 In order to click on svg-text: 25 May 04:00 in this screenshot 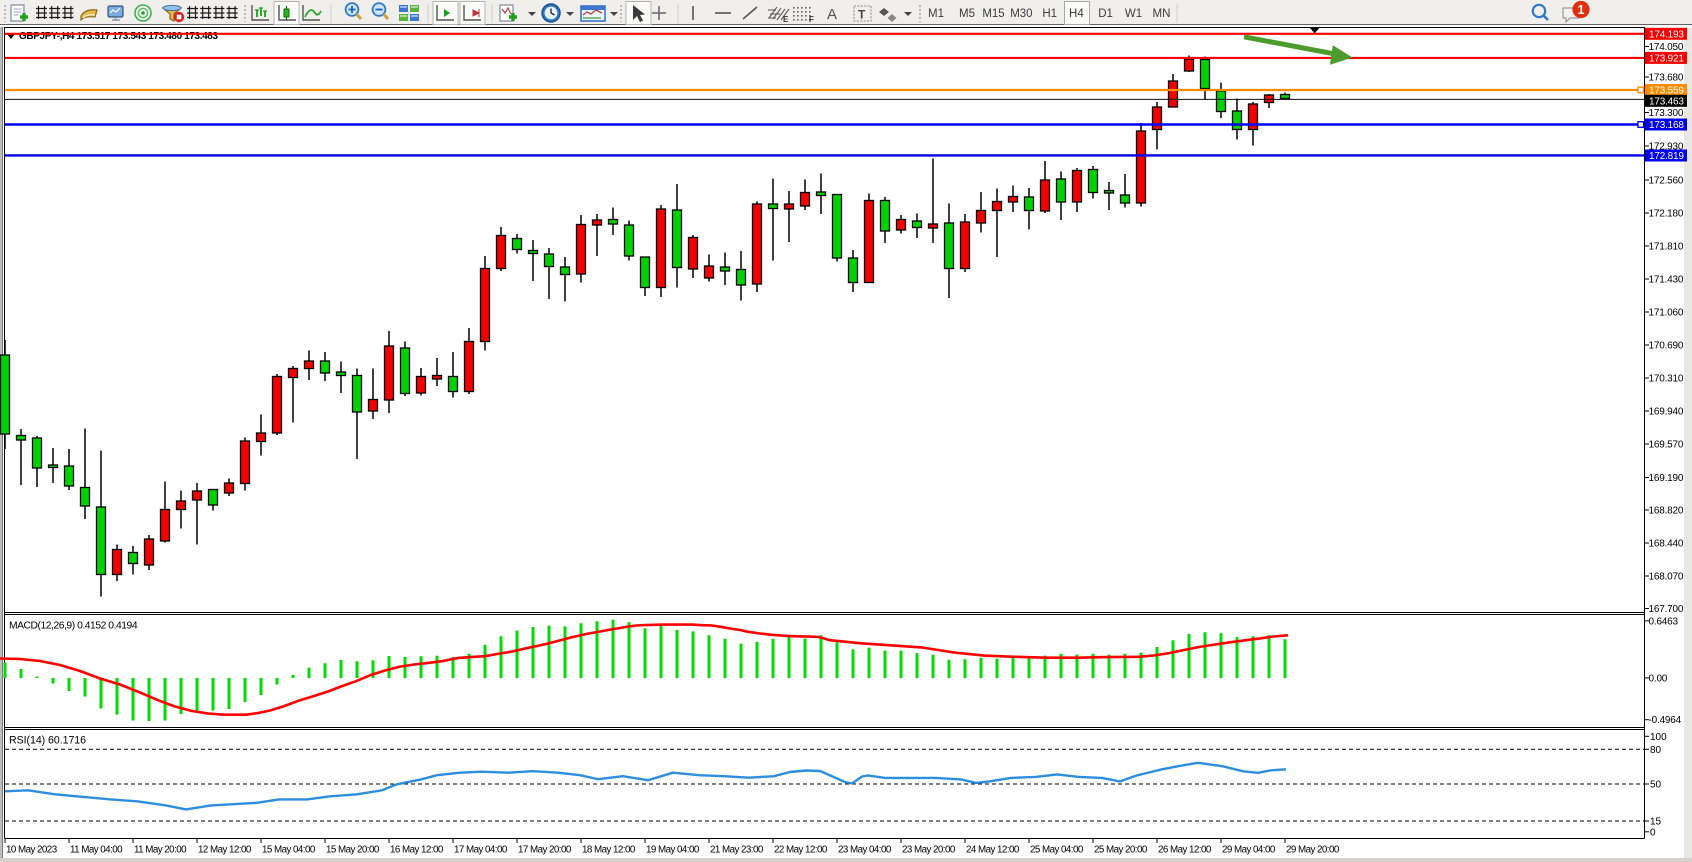, I will do `click(1057, 850)`.